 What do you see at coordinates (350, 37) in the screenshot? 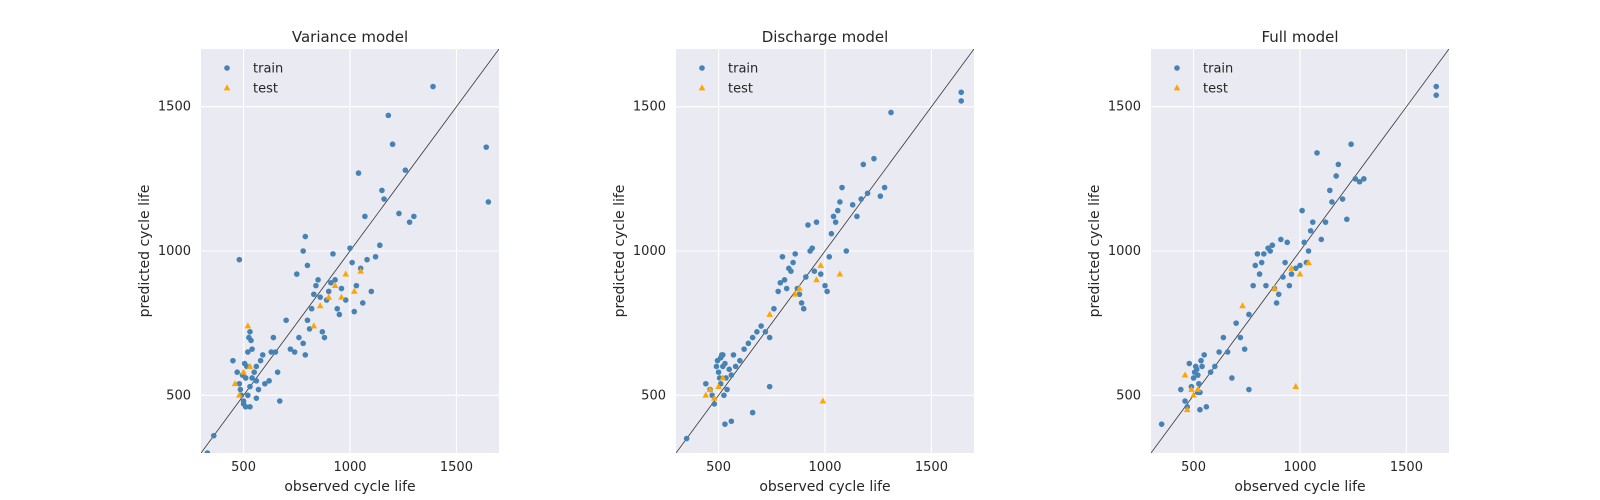
I see `chart-title: Variance model` at bounding box center [350, 37].